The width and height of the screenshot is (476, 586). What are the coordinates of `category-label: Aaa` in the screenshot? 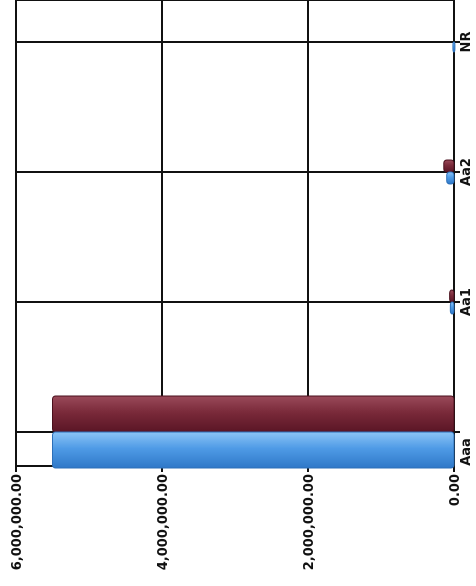 It's located at (466, 452).